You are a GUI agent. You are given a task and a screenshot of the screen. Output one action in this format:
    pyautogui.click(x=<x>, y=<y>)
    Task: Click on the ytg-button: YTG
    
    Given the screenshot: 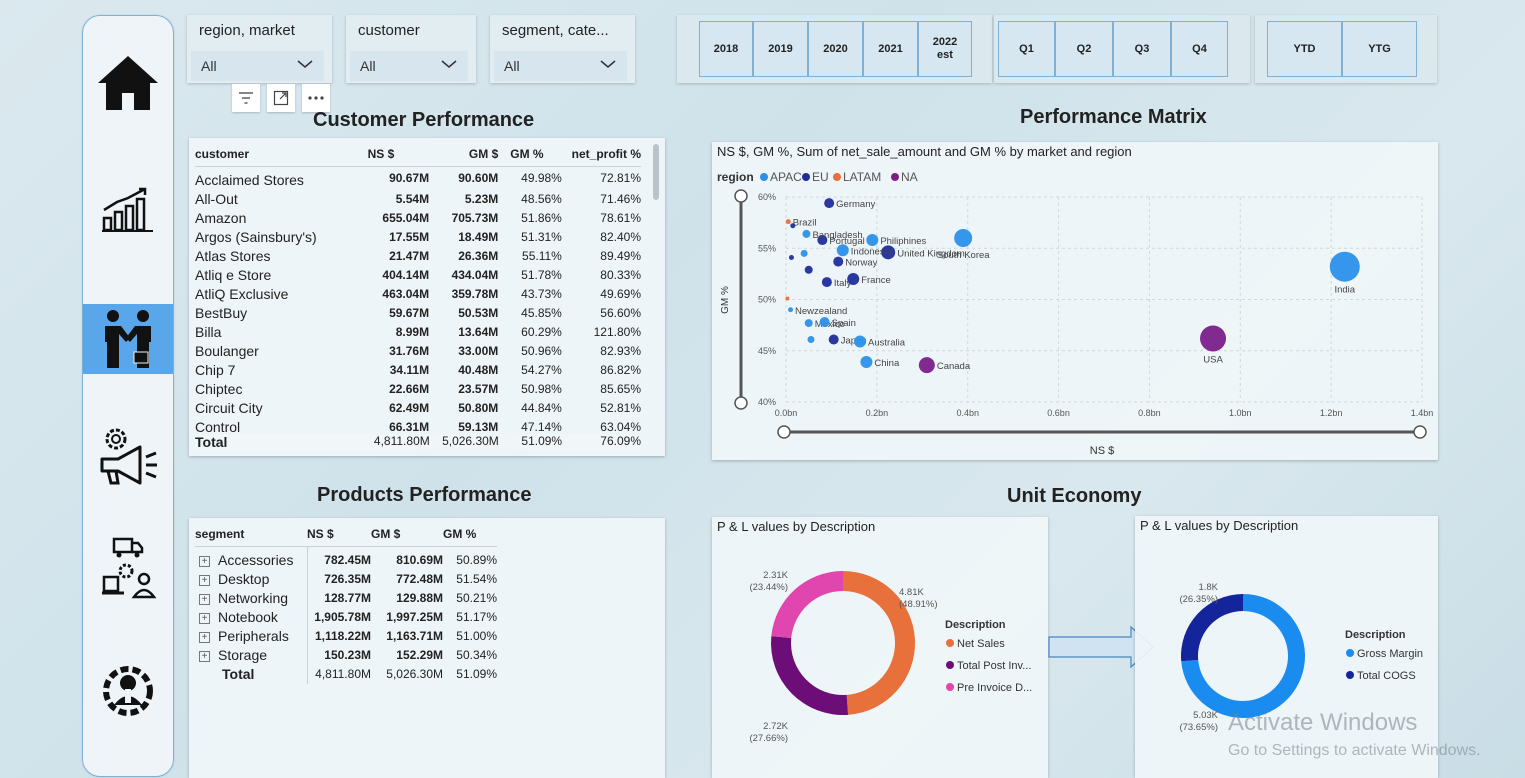 What is the action you would take?
    pyautogui.click(x=1379, y=49)
    